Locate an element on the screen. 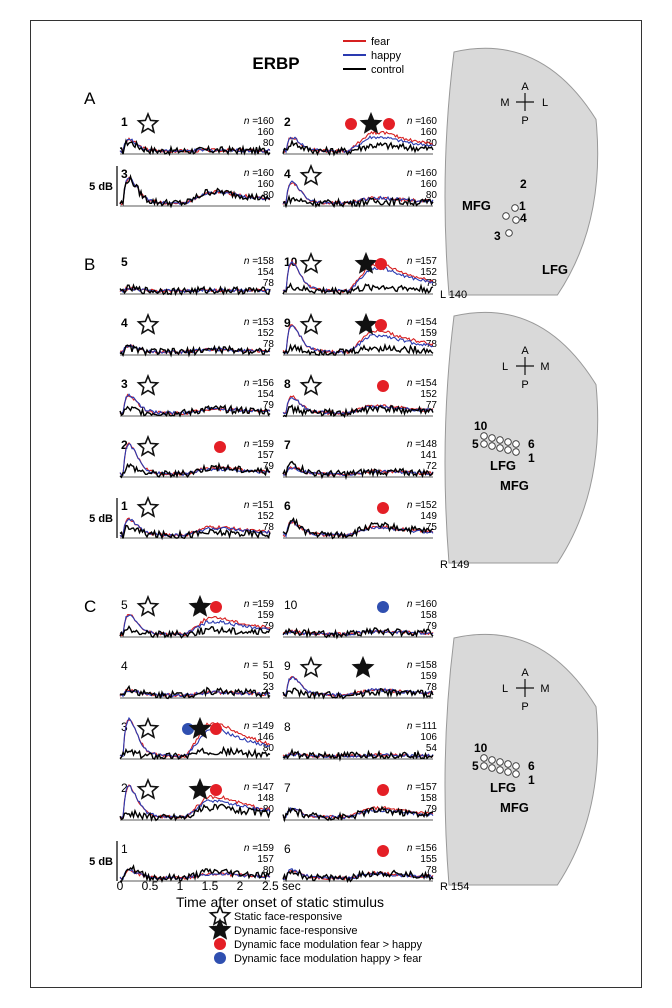 The height and width of the screenshot is (1008, 672). panel-B-1-electrode-label: 1 is located at coordinates (124, 506).